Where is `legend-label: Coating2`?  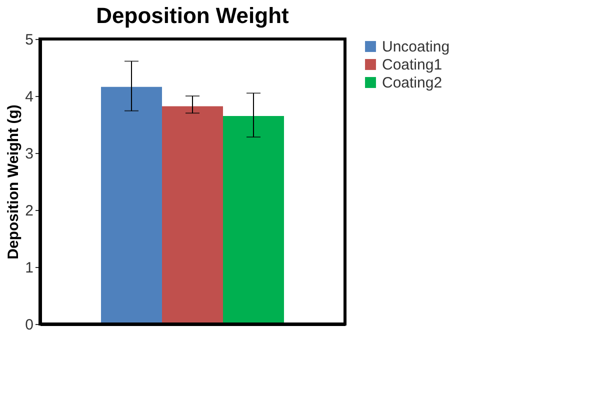
legend-label: Coating2 is located at coordinates (412, 83).